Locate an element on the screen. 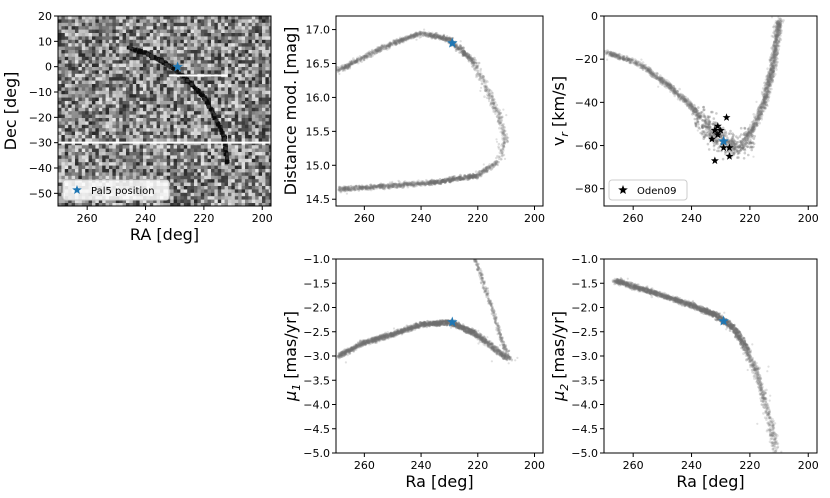  x-tick-label: 220 is located at coordinates (477, 218).